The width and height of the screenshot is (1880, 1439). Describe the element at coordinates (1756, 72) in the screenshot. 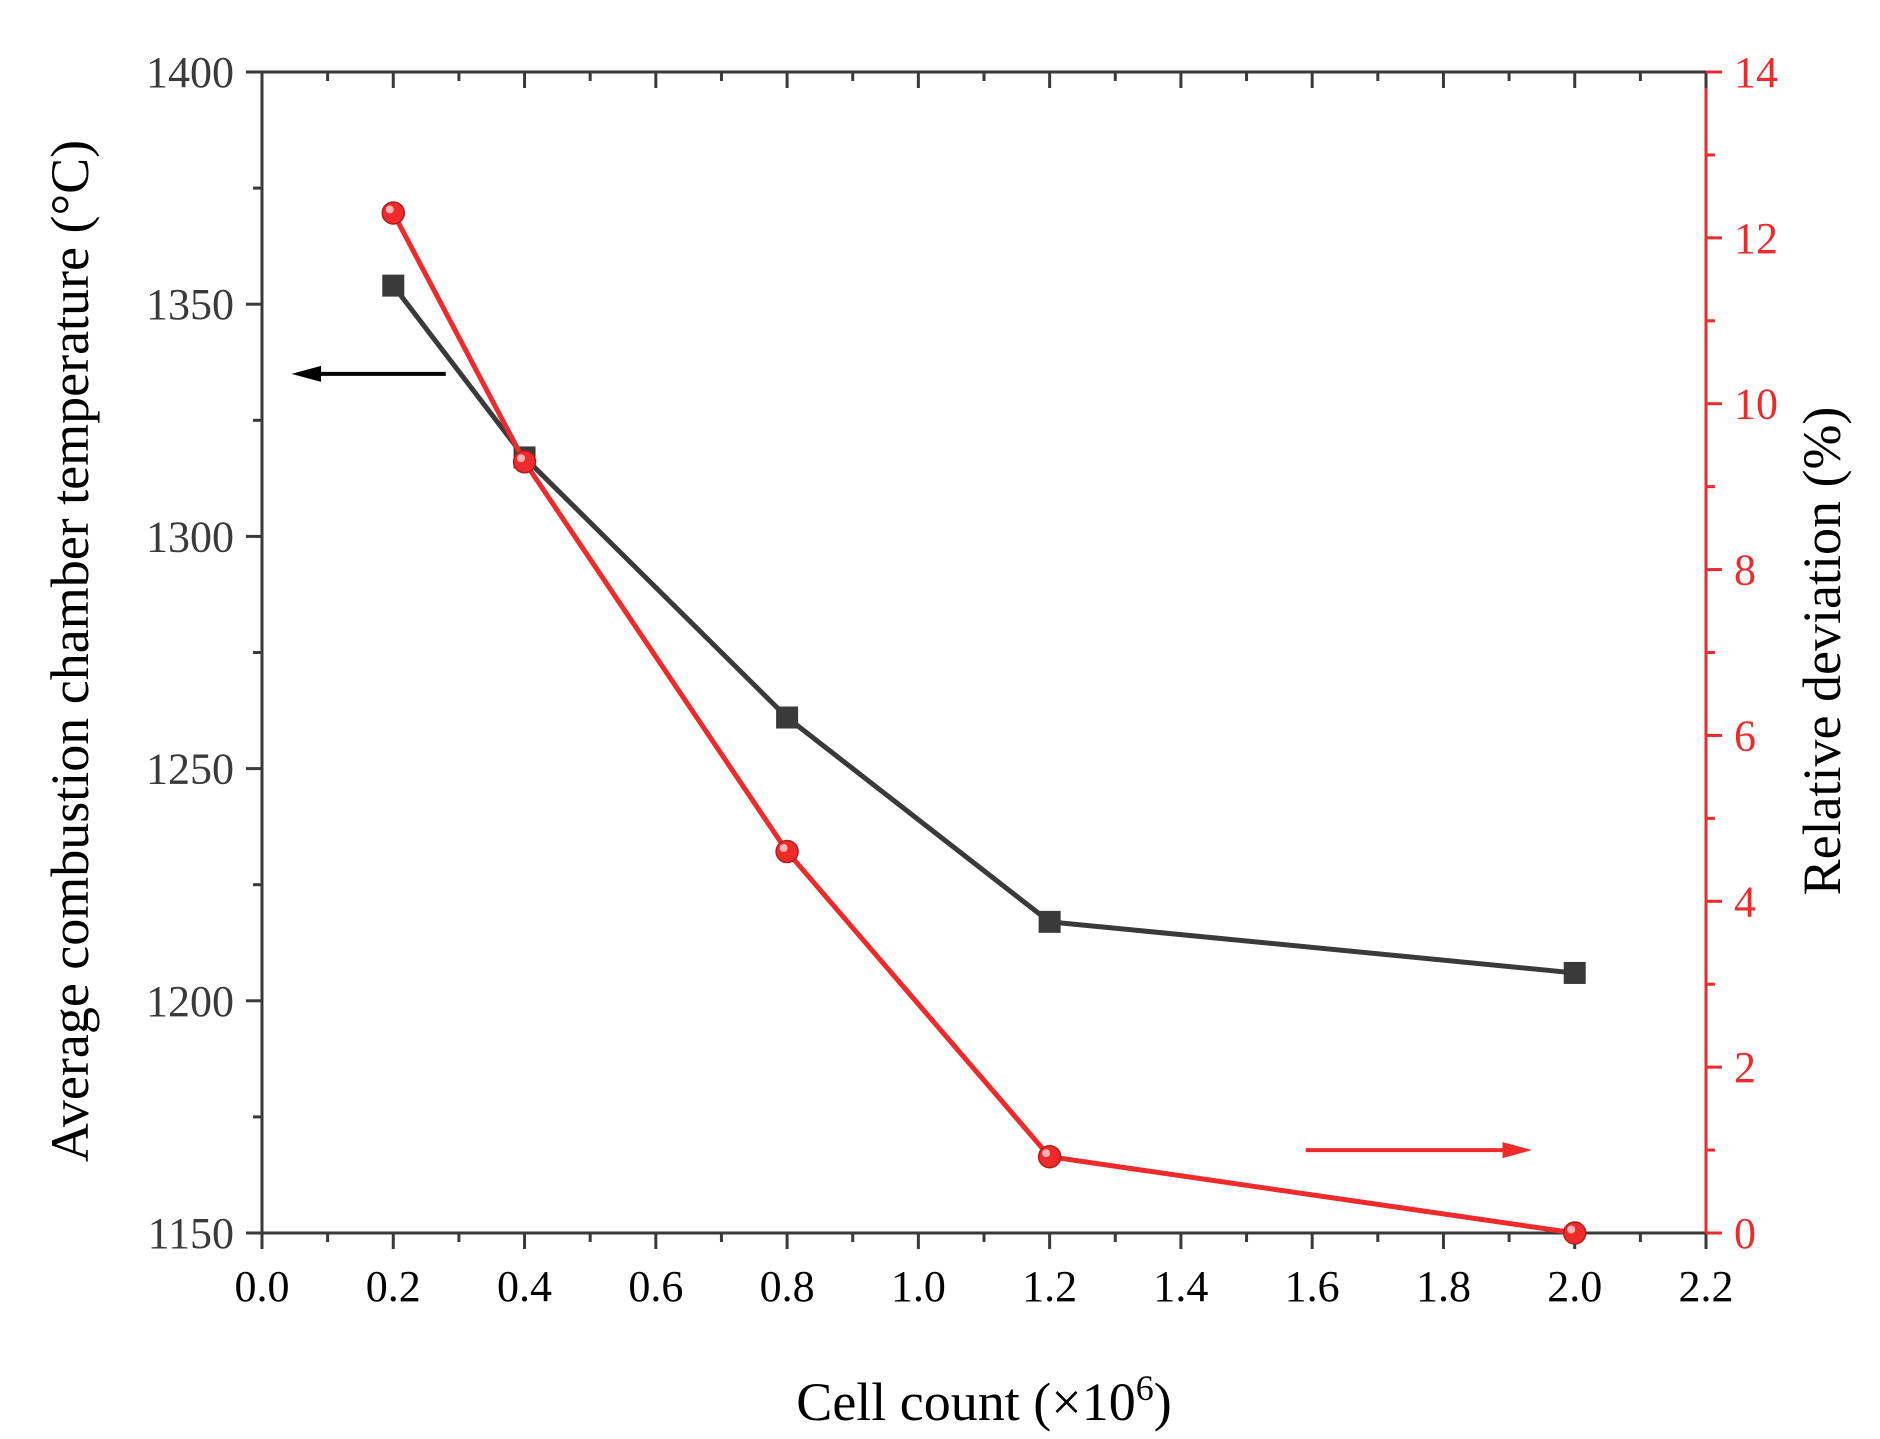

I see `y-right-tick-label: 14` at that location.